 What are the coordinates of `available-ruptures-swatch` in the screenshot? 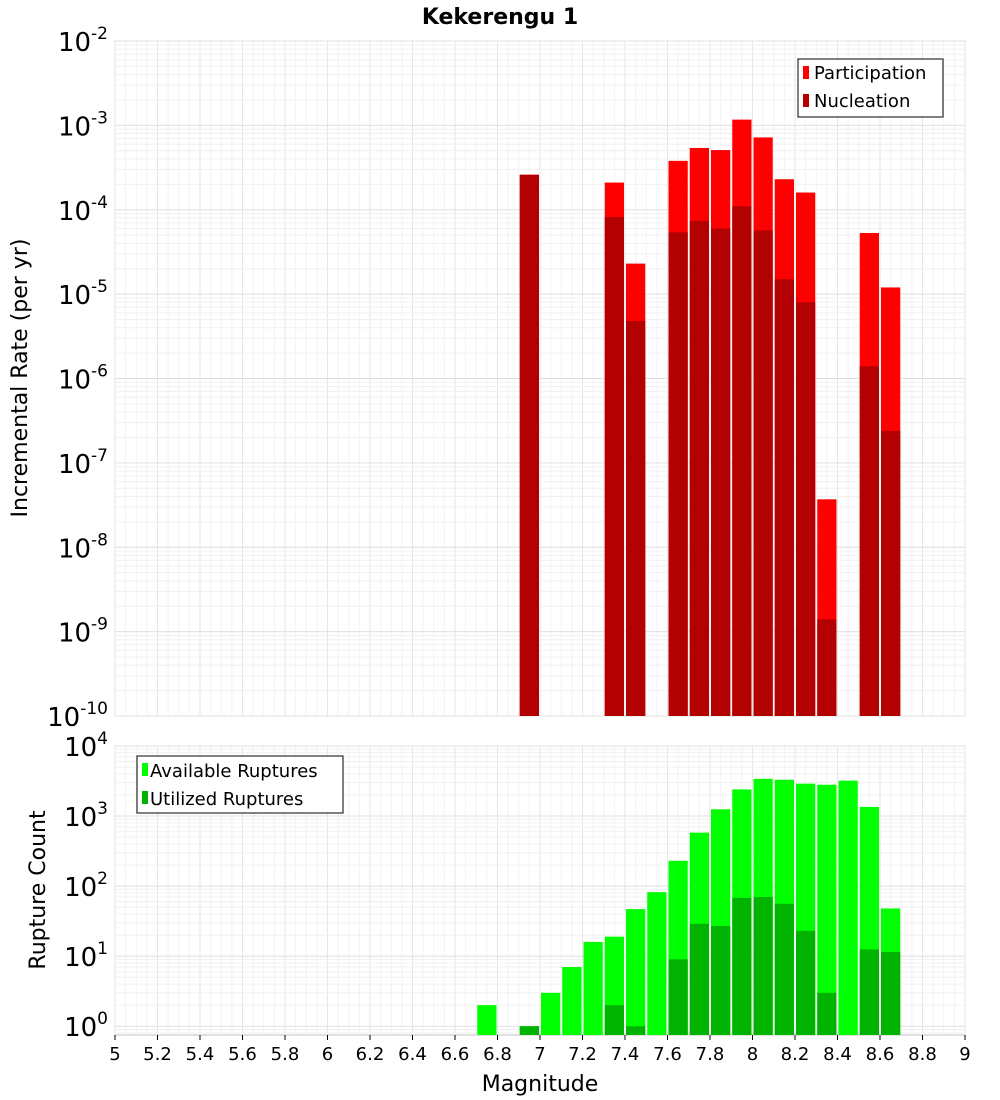 It's located at (145, 769).